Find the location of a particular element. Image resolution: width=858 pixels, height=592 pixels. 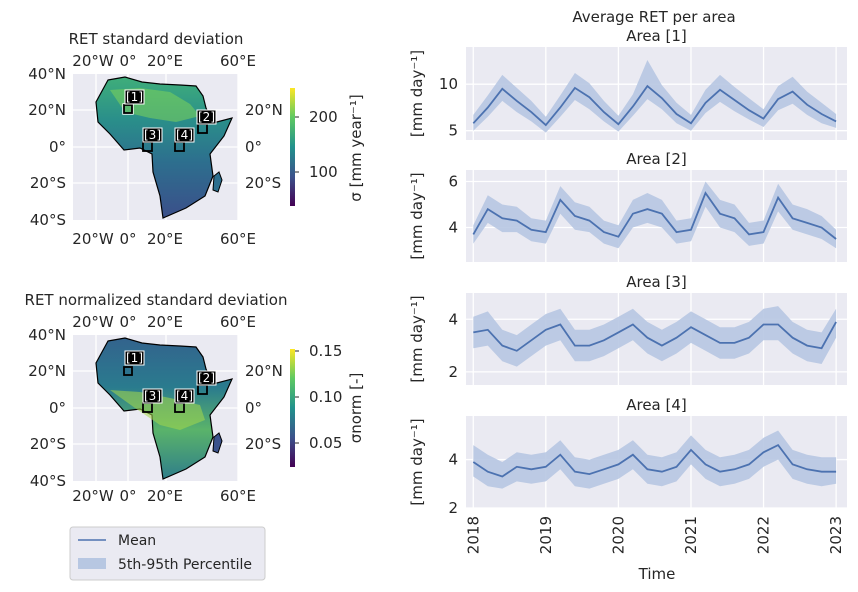

panel-3: 2 4 Area [3] [mm day⁻¹] is located at coordinates (627, 329).